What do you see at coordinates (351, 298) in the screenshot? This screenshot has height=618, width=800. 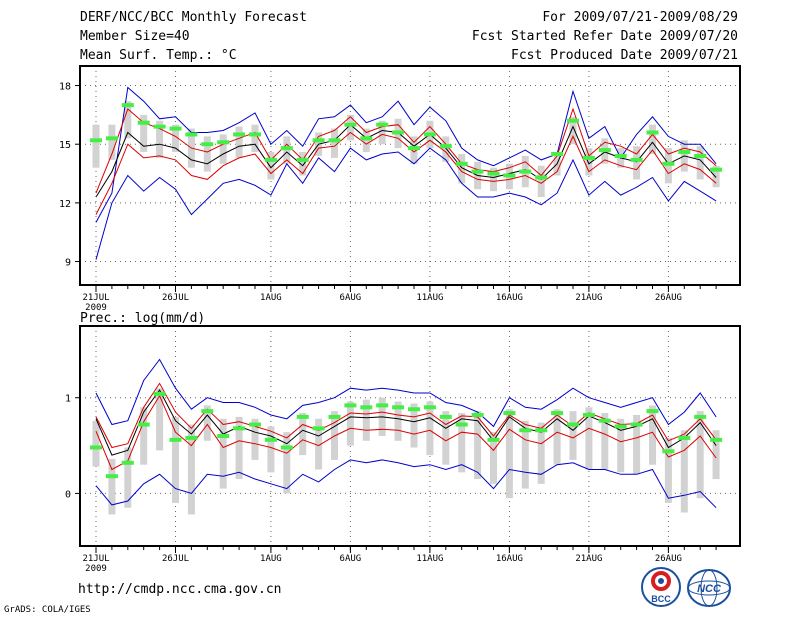 I see `temperature-xtick-label-3: 6AUG` at bounding box center [351, 298].